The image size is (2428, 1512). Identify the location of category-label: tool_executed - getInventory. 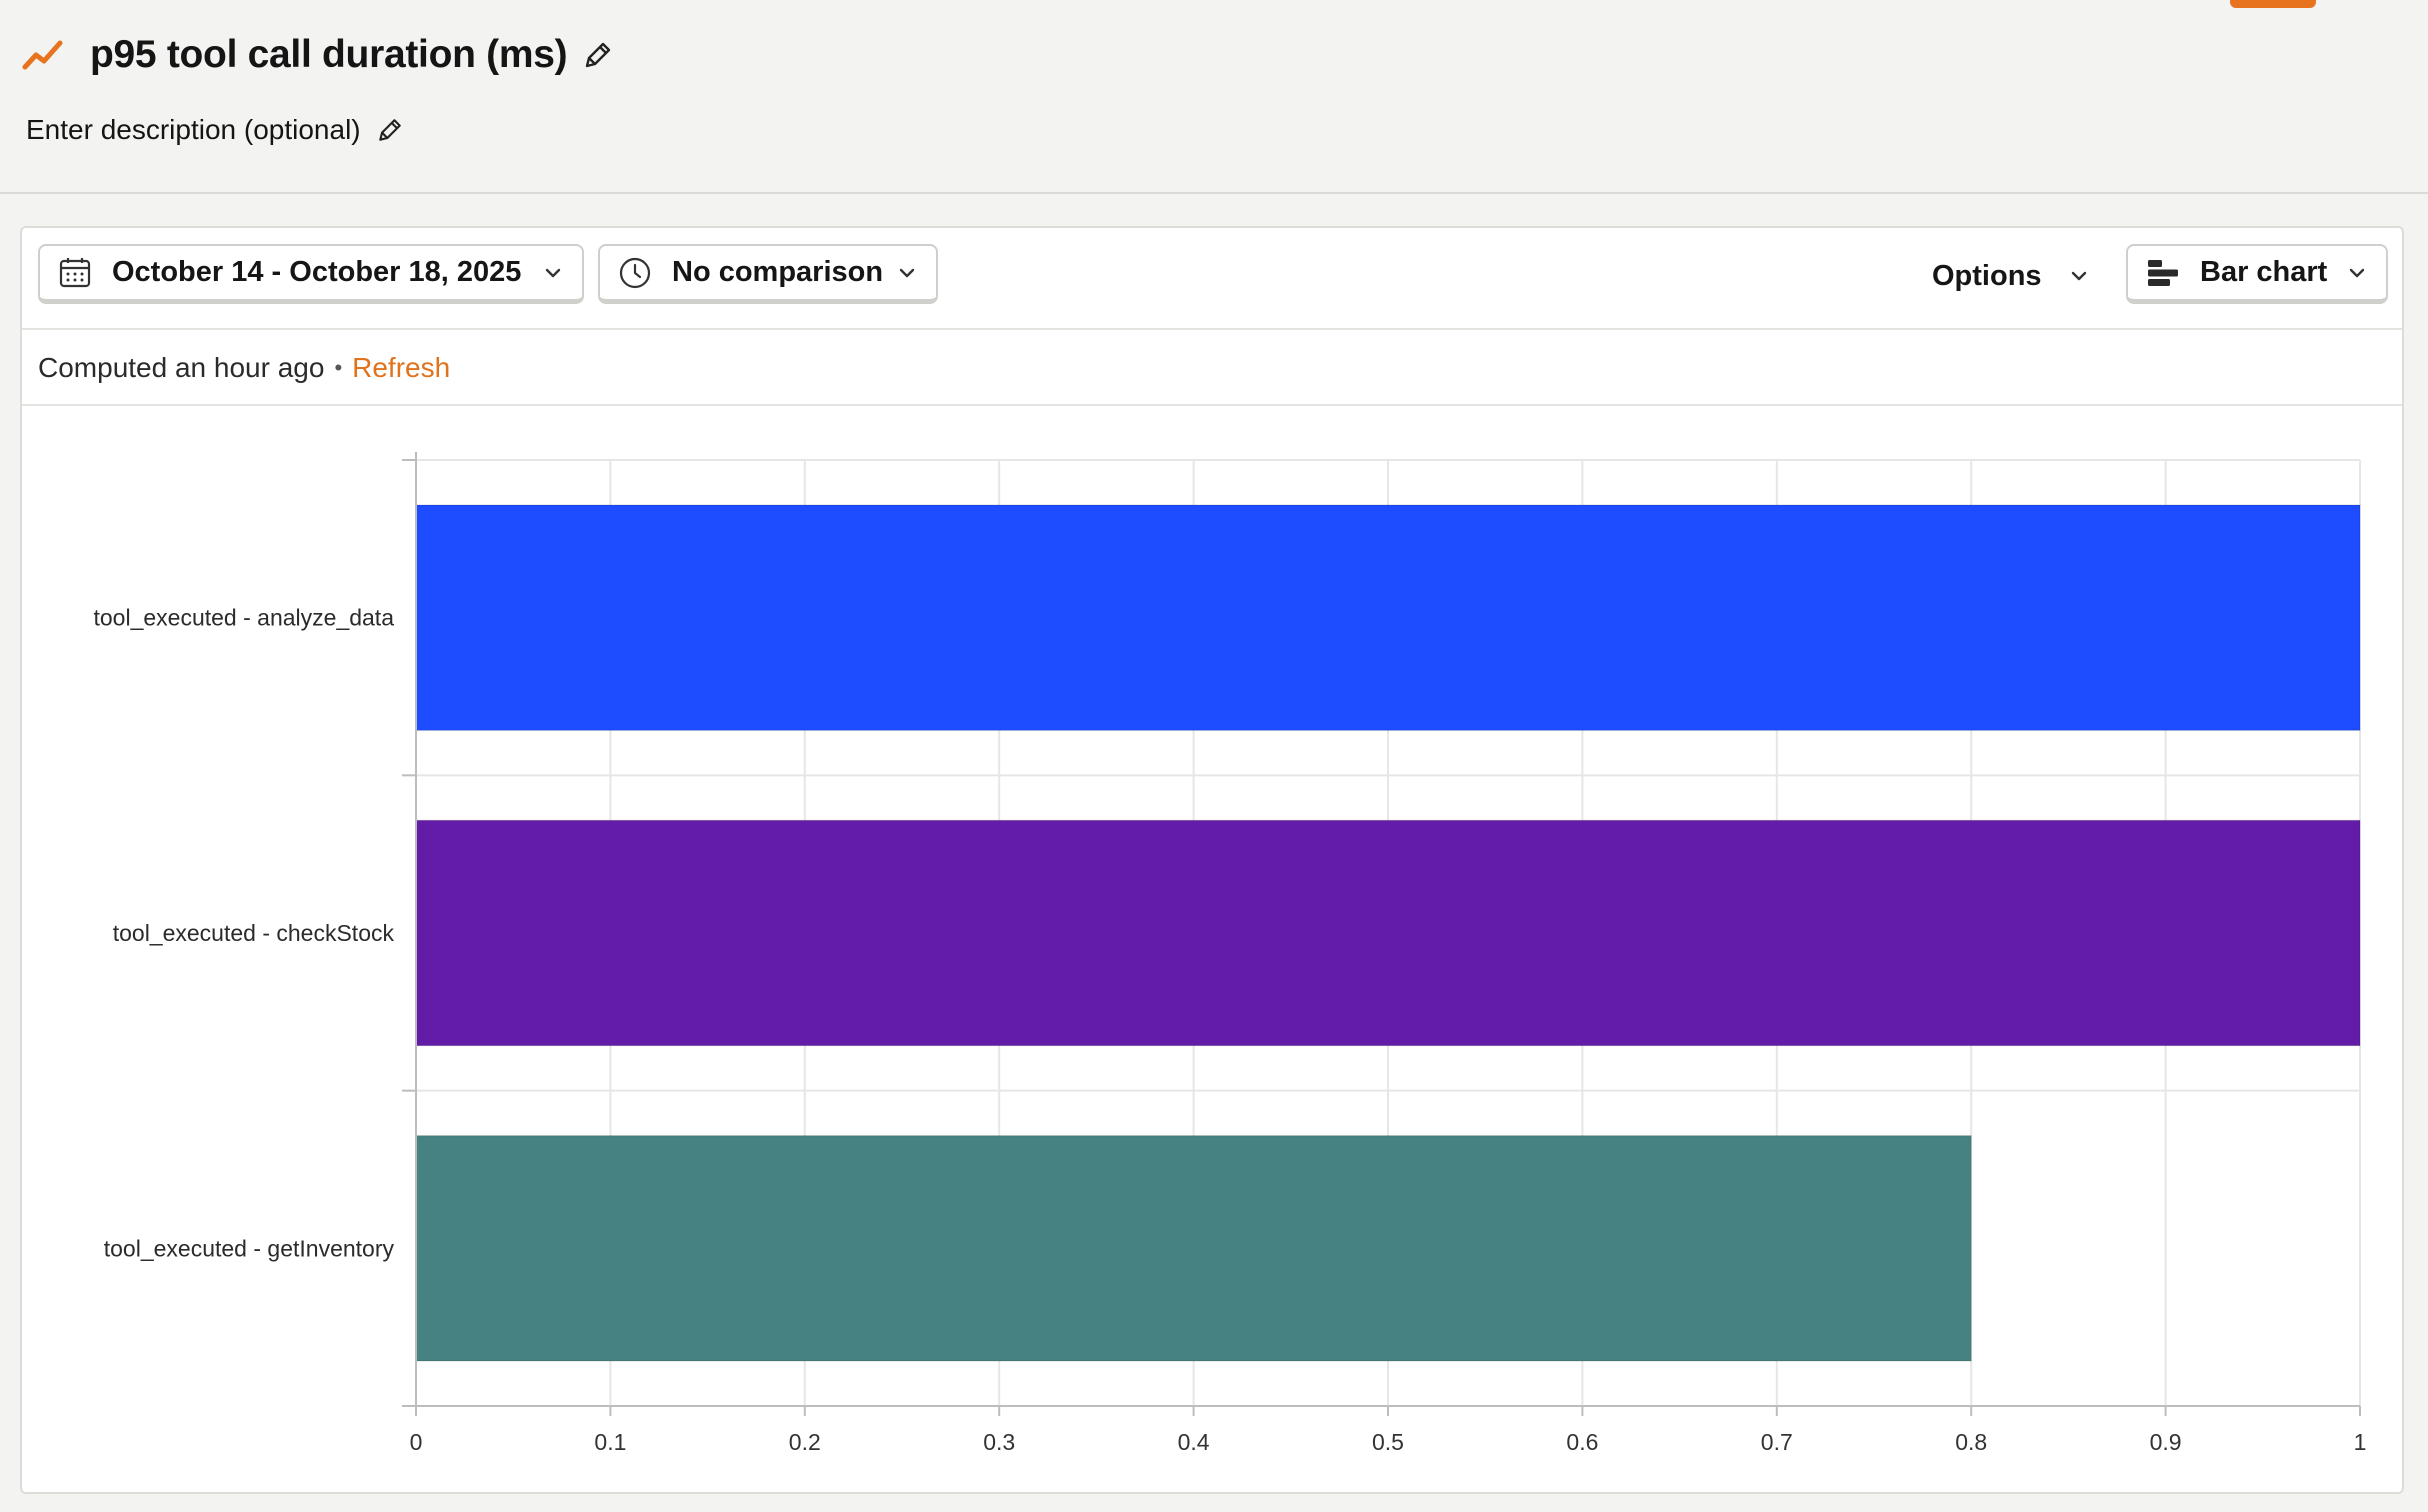
(249, 1248).